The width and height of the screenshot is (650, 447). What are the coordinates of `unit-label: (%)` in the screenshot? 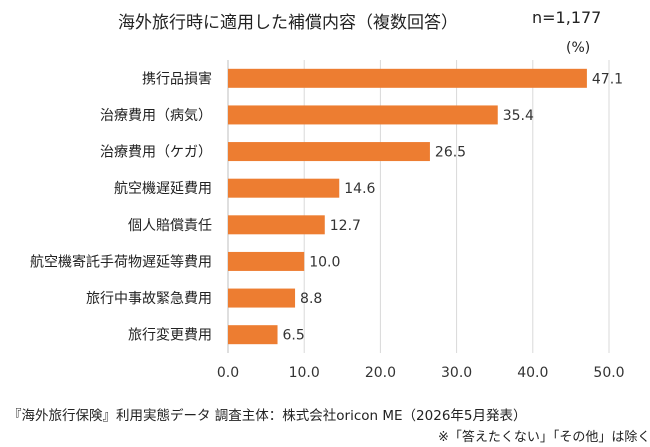 It's located at (578, 48).